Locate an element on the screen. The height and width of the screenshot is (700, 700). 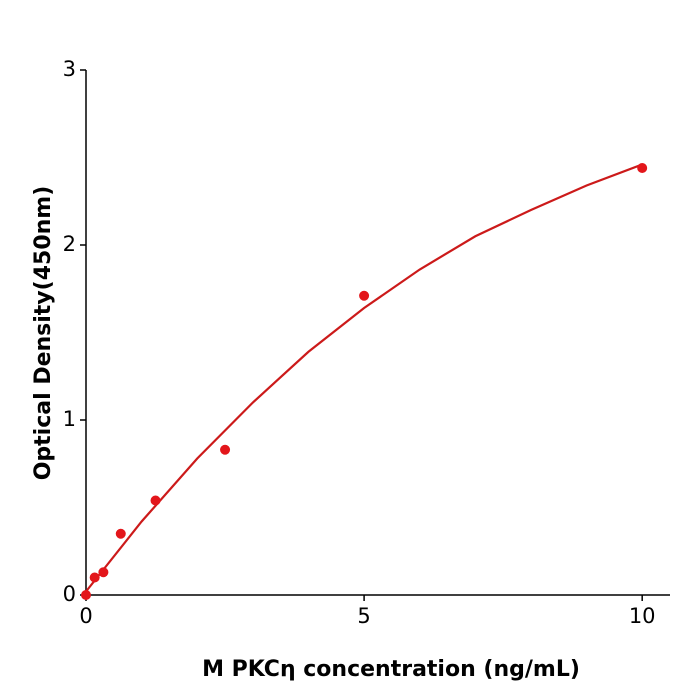
x-tick-label: 0 is located at coordinates (85, 616).